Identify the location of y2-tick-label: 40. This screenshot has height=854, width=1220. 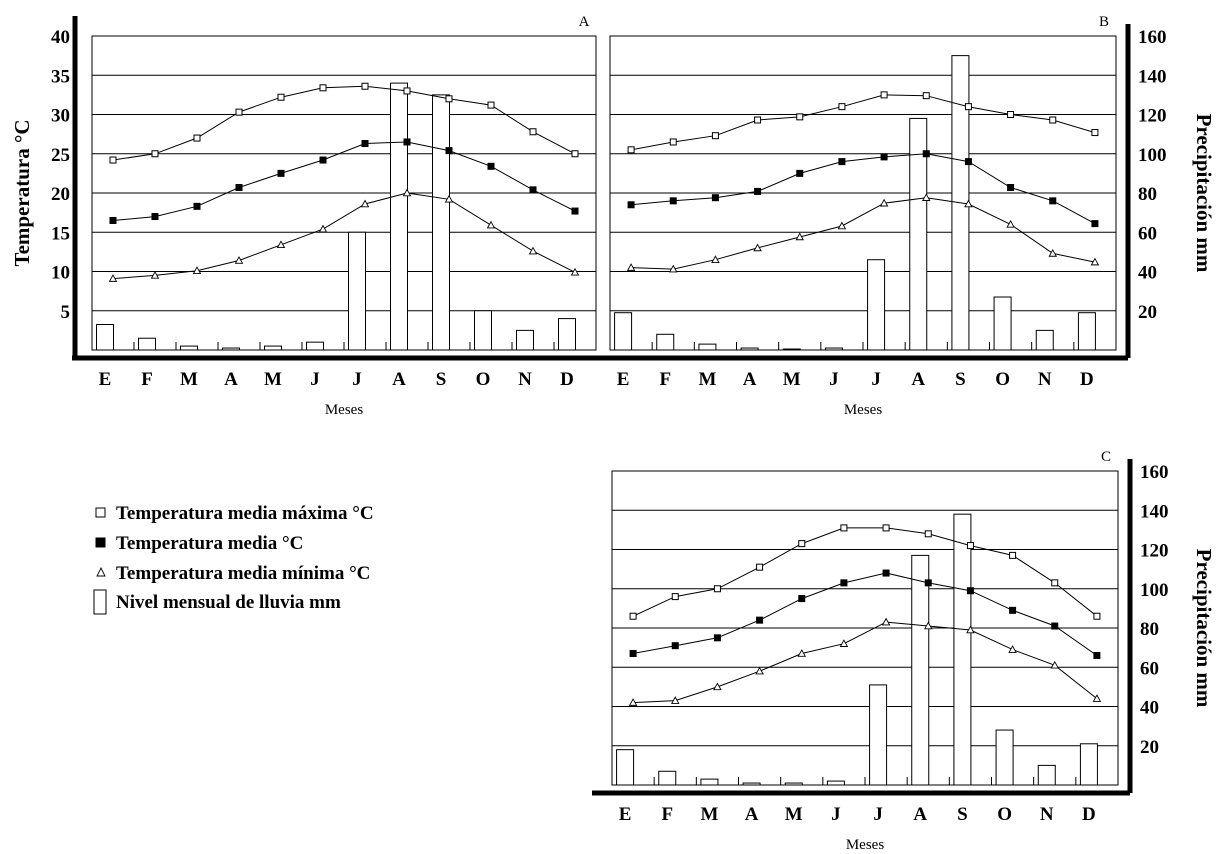
(1149, 708).